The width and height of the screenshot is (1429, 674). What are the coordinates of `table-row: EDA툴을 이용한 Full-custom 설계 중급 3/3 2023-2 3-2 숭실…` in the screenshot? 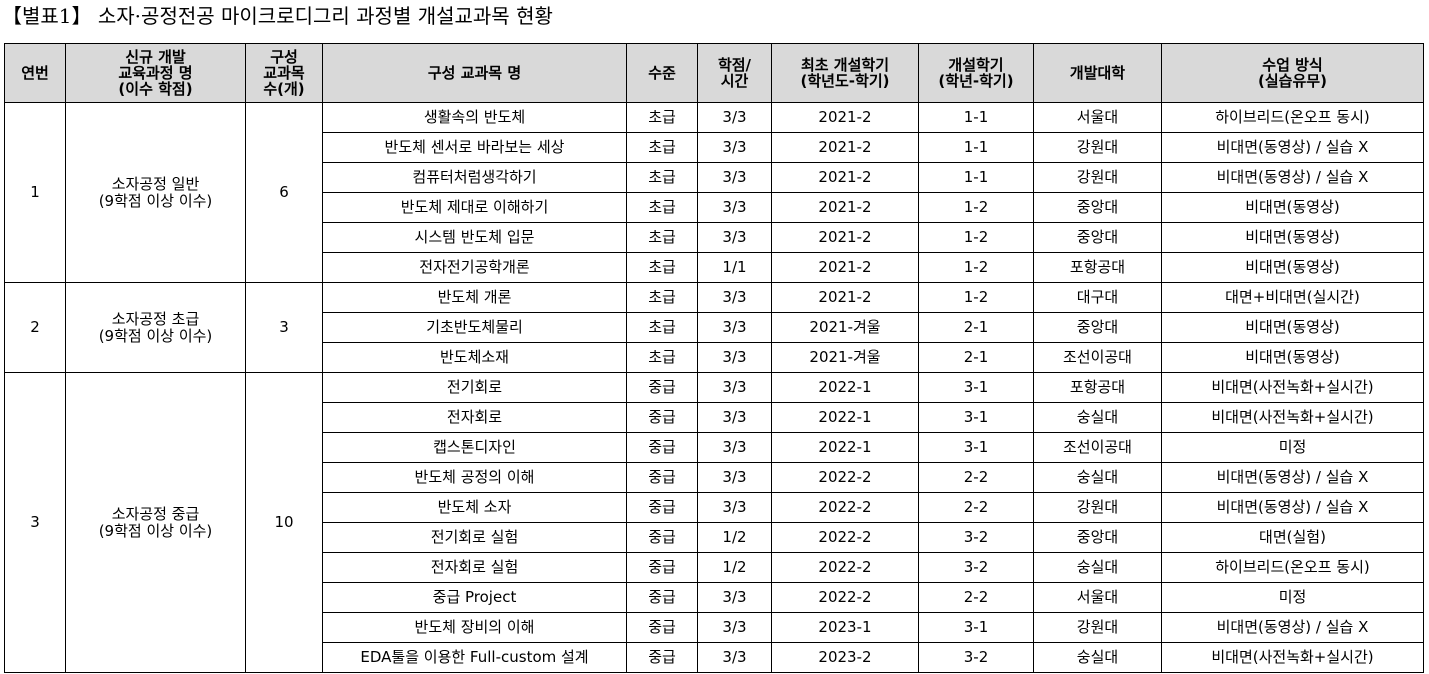 It's located at (714, 657).